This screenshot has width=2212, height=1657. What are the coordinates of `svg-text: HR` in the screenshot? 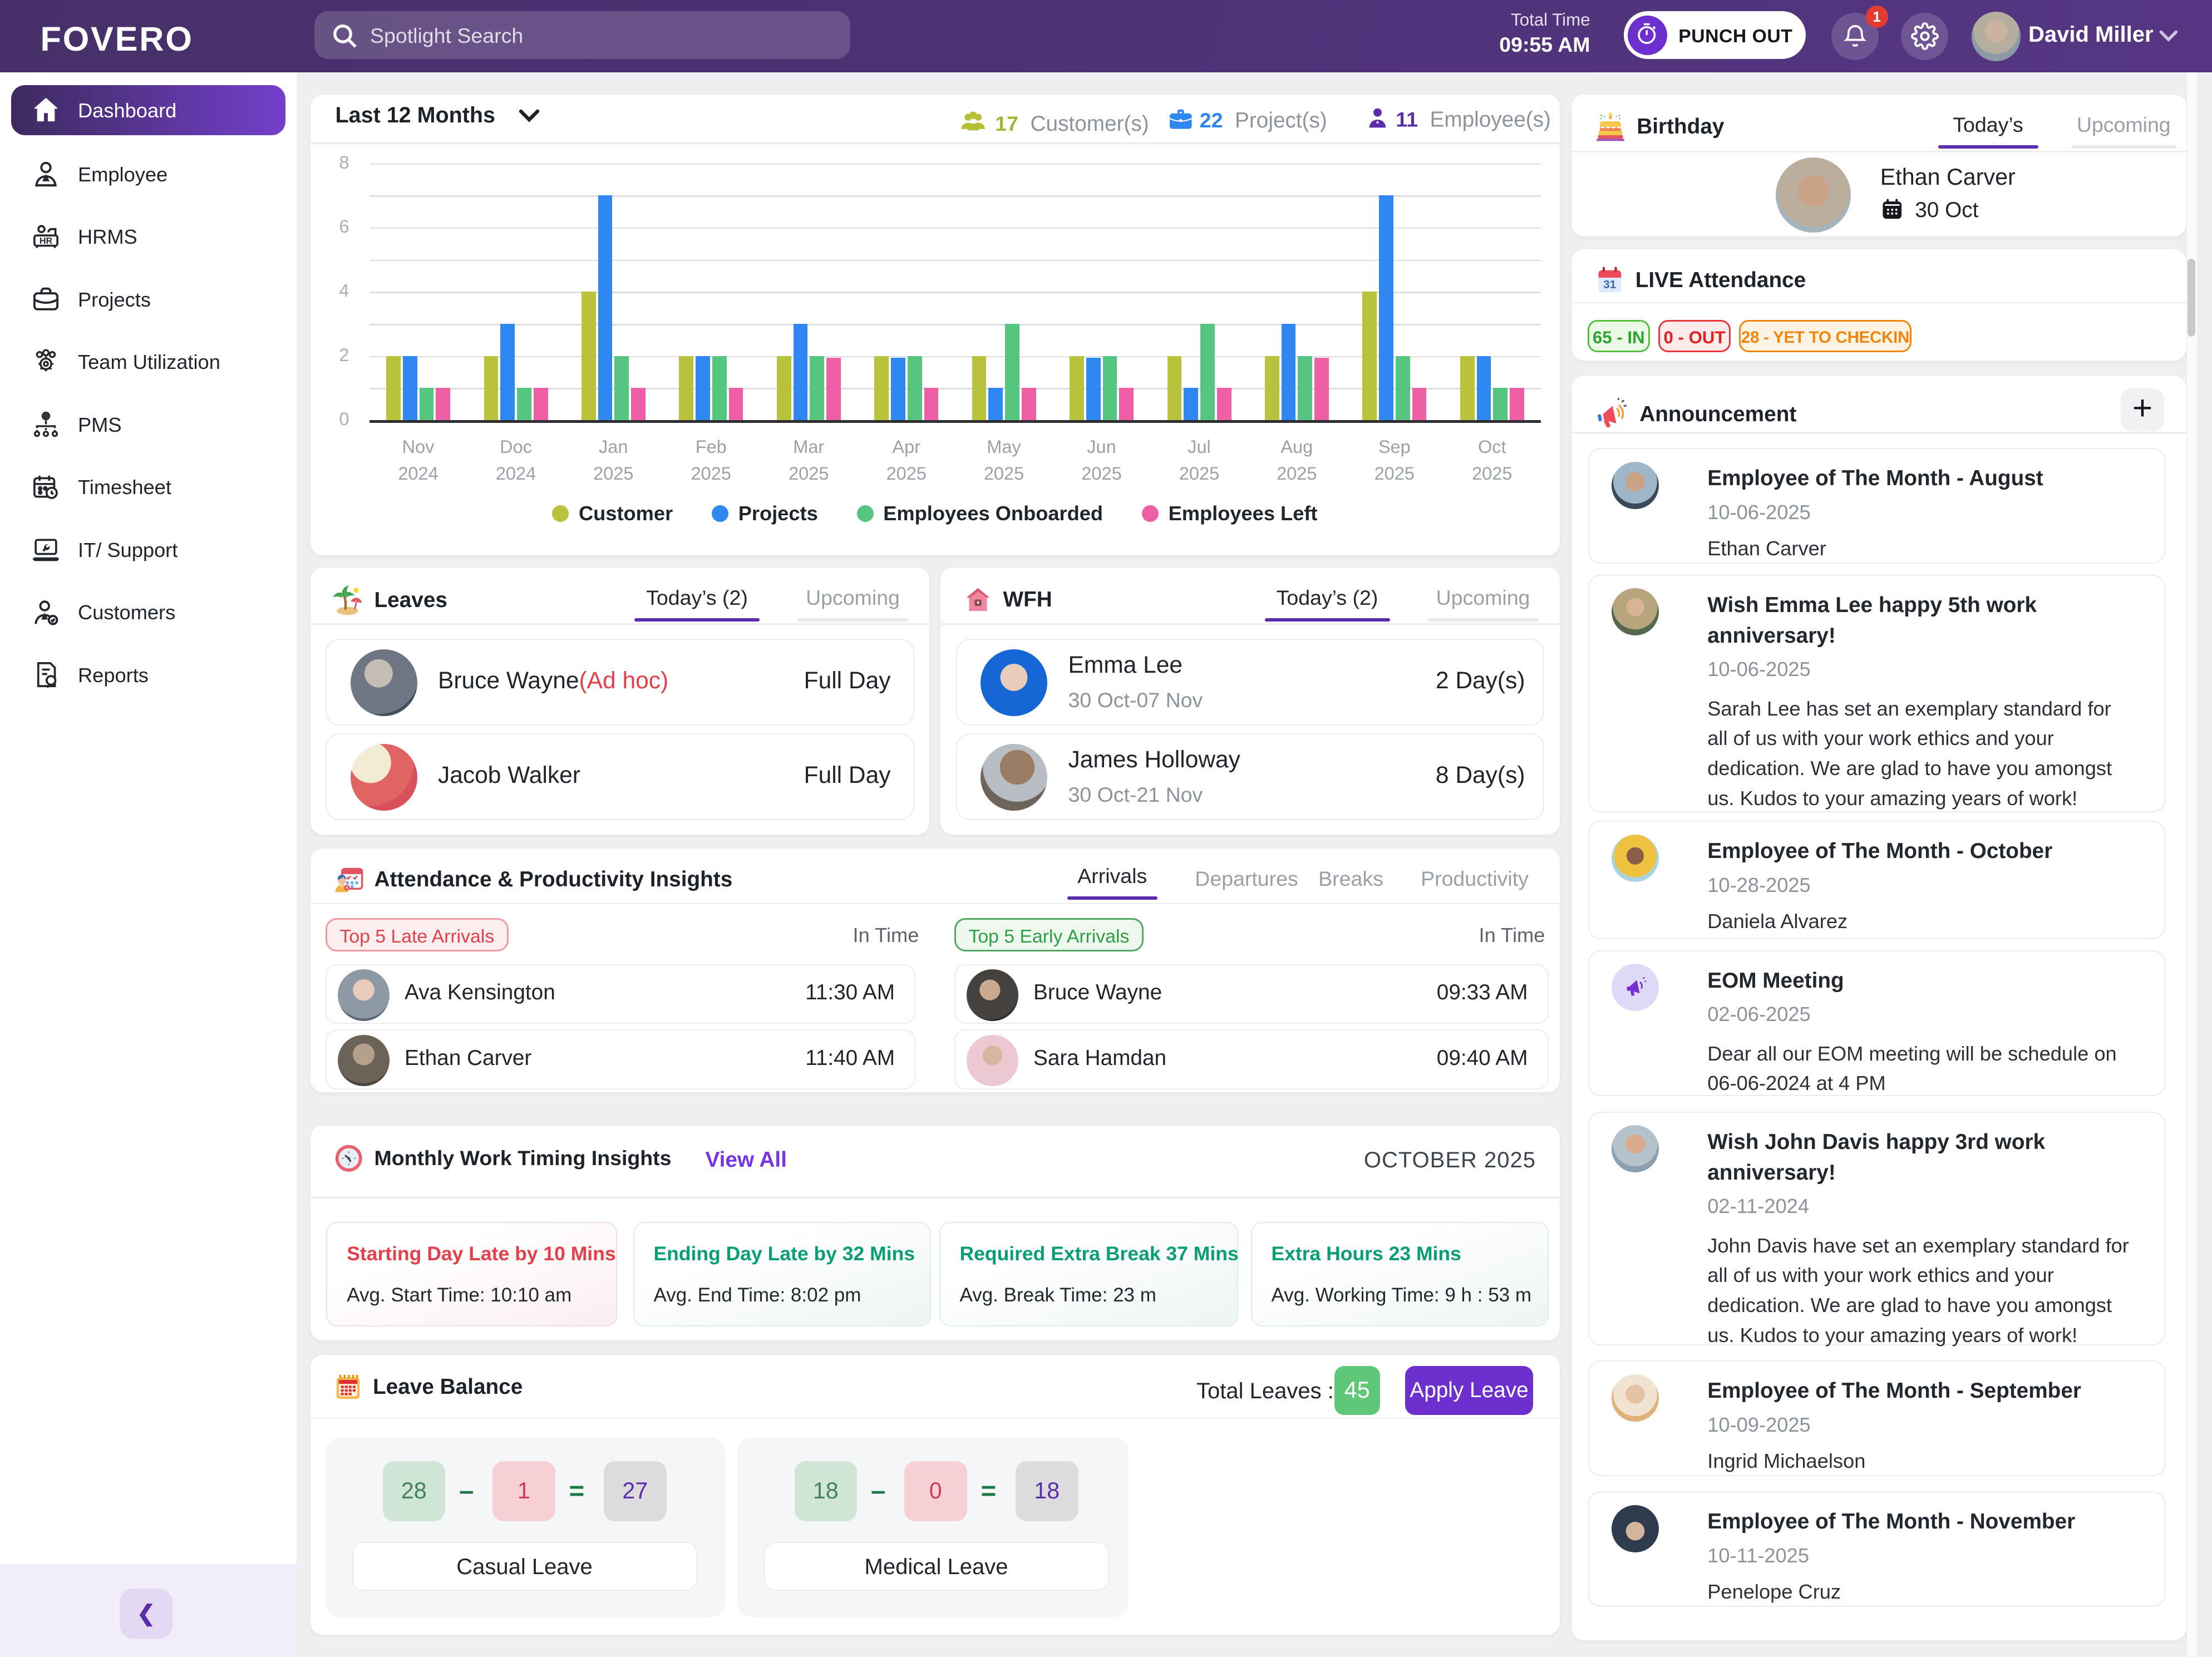 It's located at (46, 241).